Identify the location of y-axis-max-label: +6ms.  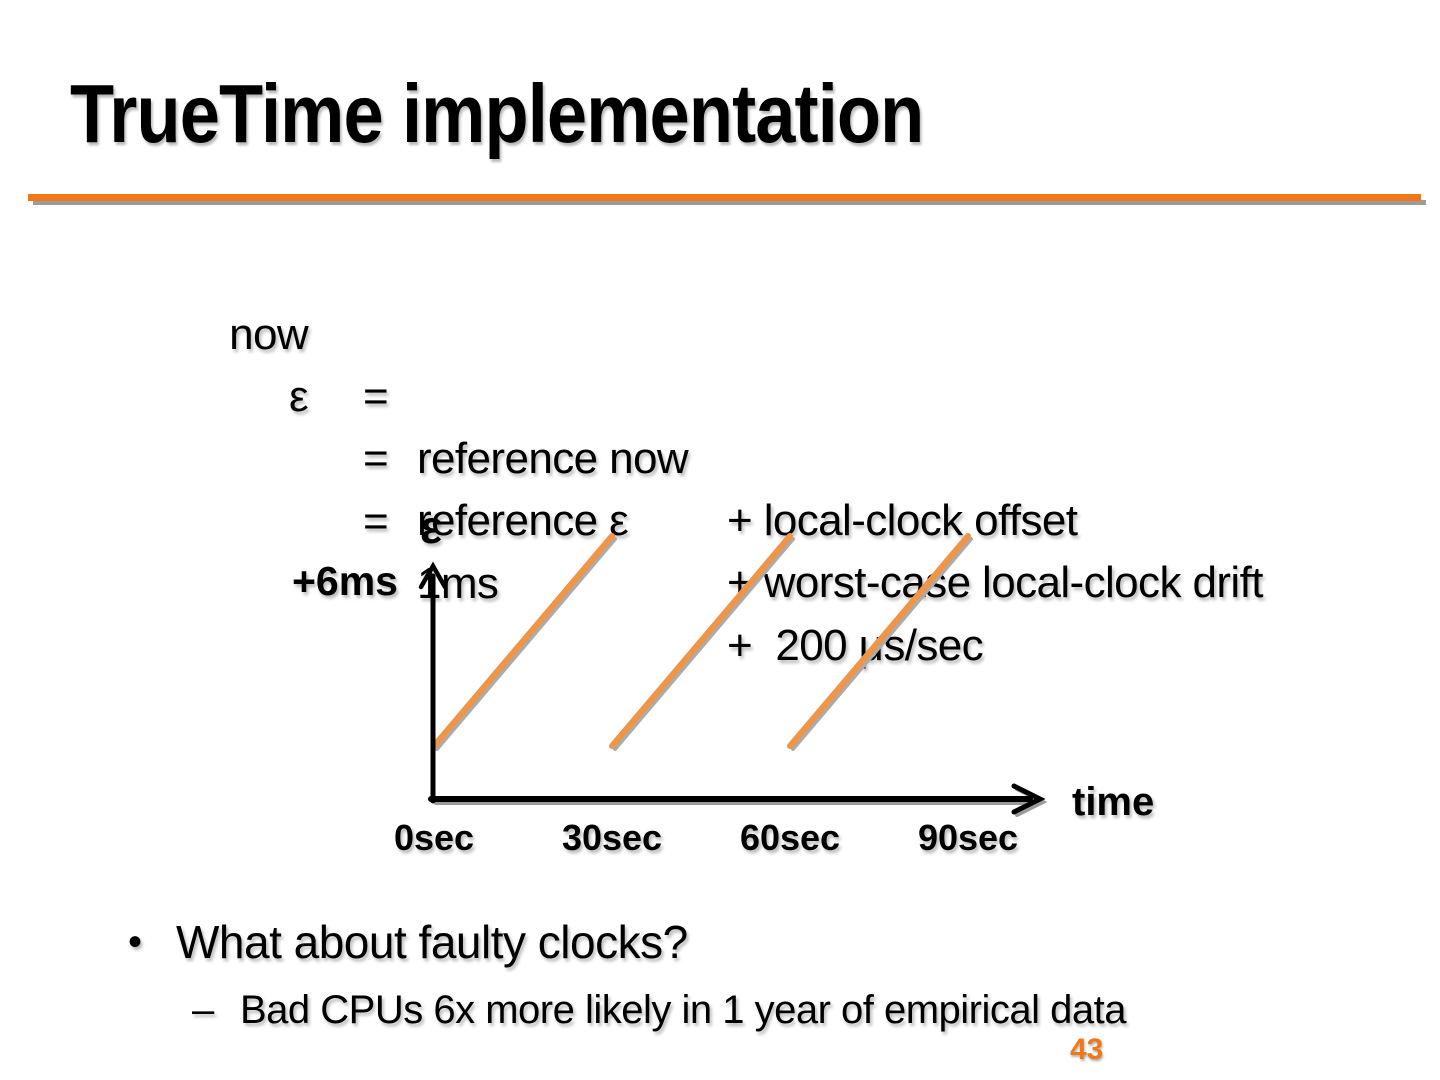
(344, 581).